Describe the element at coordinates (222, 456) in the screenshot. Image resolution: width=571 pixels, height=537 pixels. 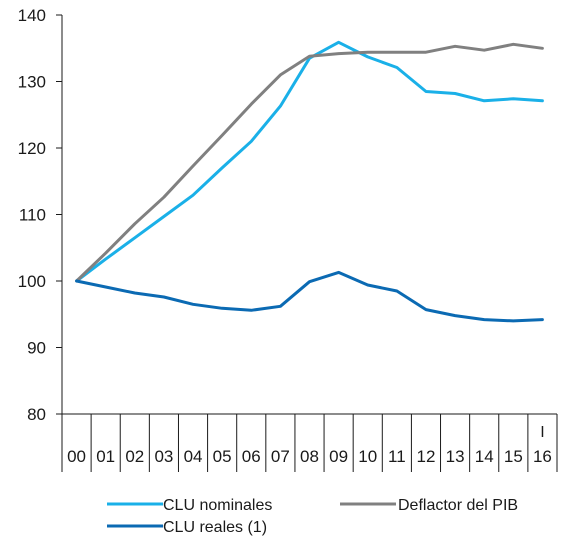
I see `x-tick-label: 05` at that location.